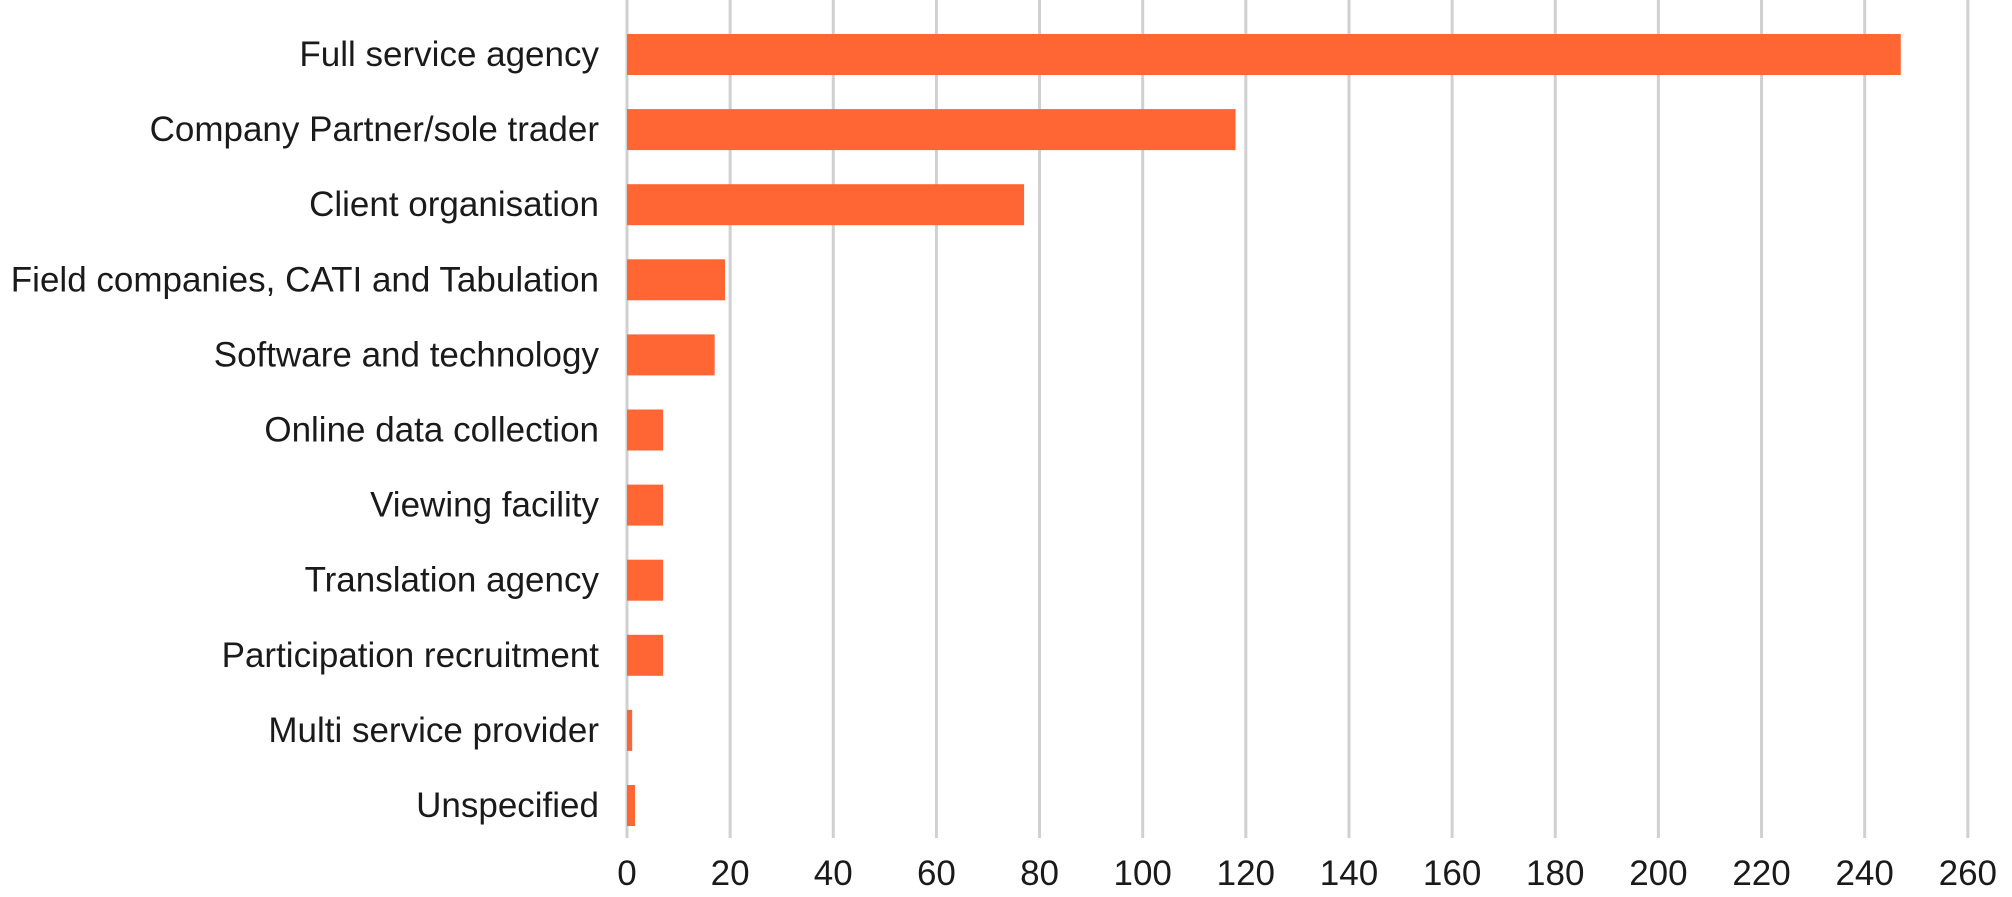  Describe the element at coordinates (484, 505) in the screenshot. I see `category-label: Viewing facility` at that location.